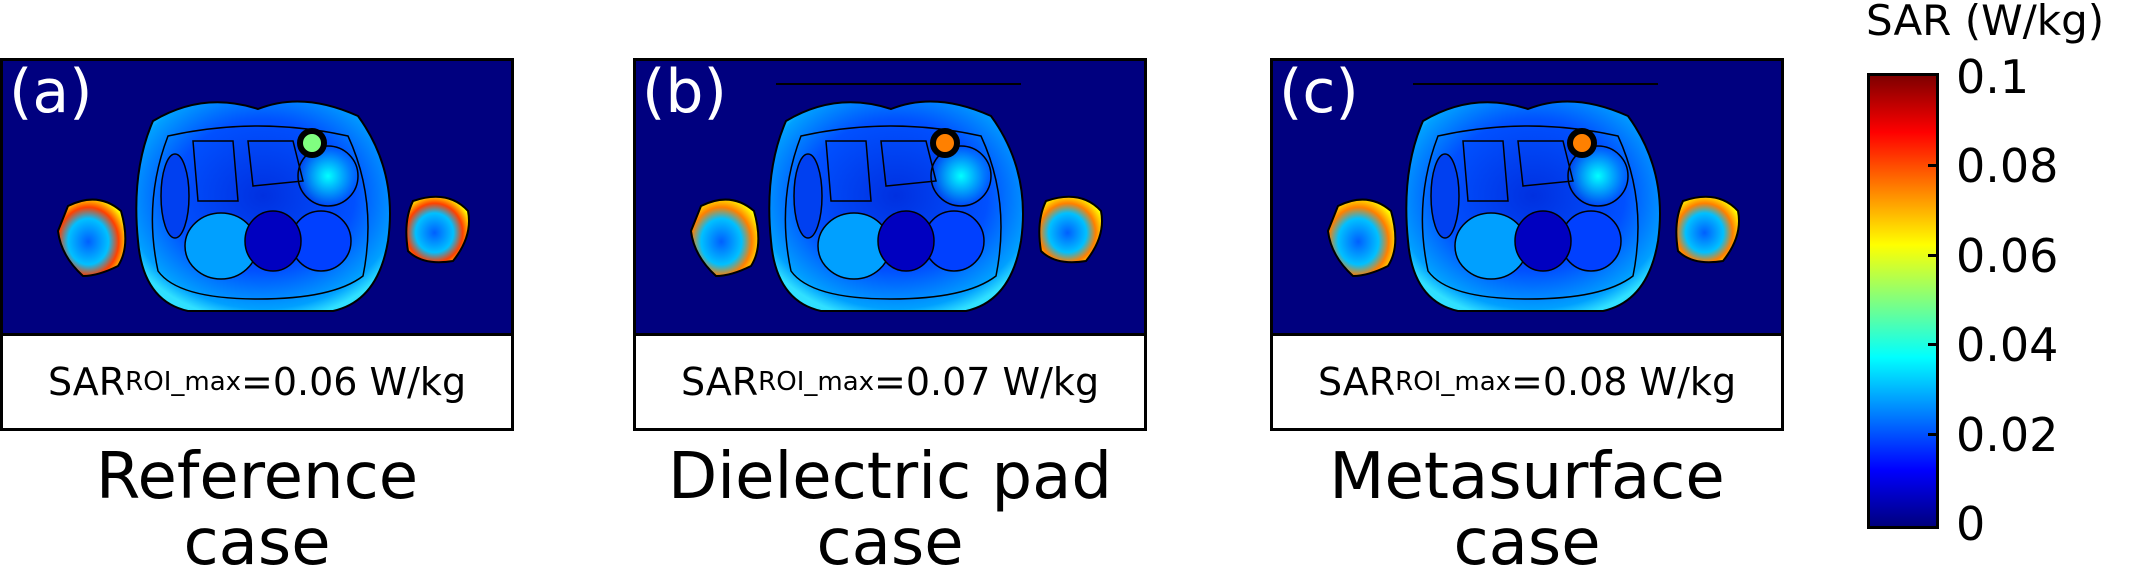 The width and height of the screenshot is (2149, 580). Describe the element at coordinates (2007, 166) in the screenshot. I see `colorbar-tick-label: 0.08` at that location.